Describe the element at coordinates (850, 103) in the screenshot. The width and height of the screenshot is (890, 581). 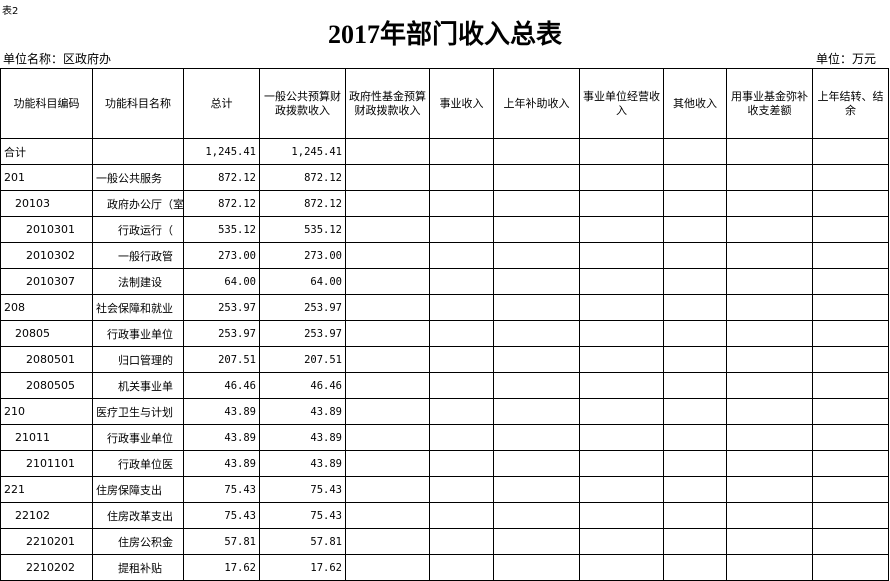
I see `column-header: 上年结转、结余` at that location.